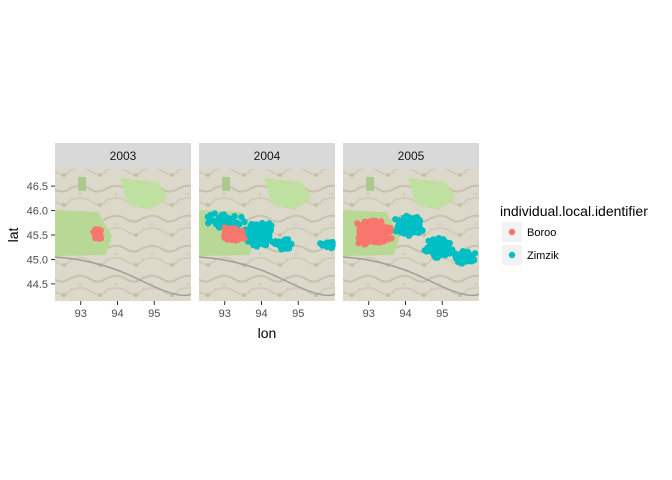  I want to click on facet-label-2005: 2005, so click(411, 156).